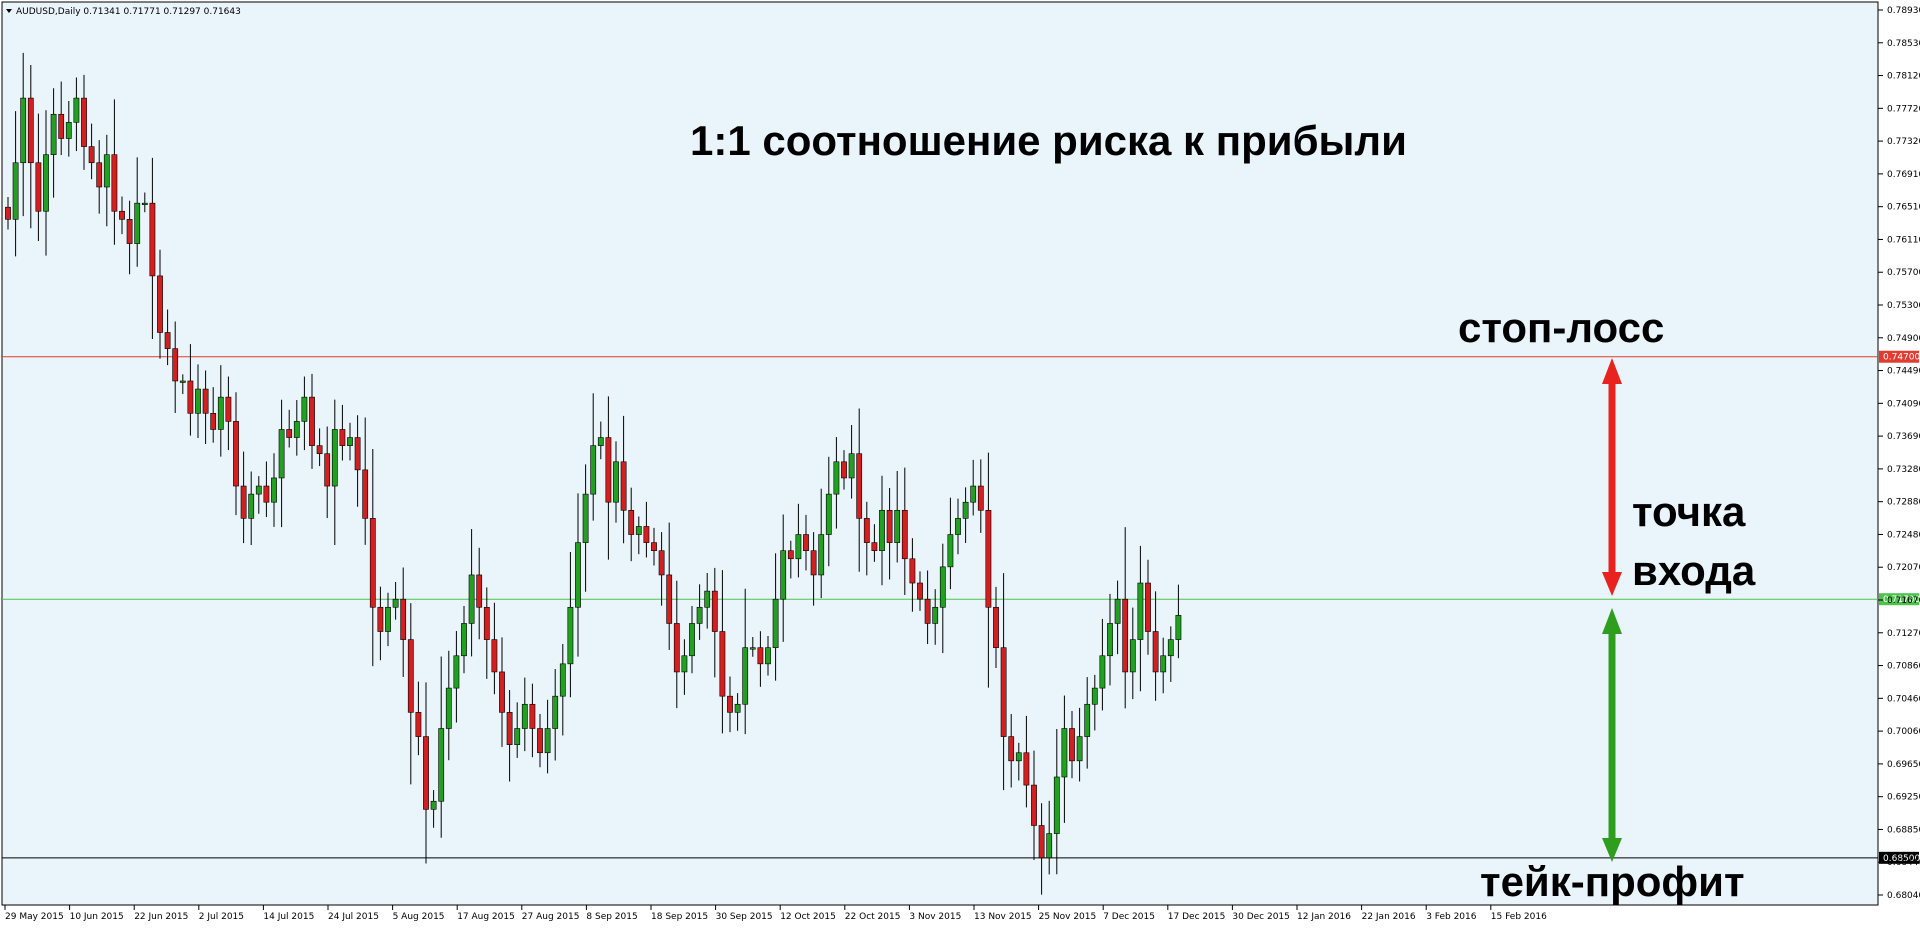 This screenshot has width=1920, height=928. I want to click on price-tag-label: 0.68500, so click(1901, 859).